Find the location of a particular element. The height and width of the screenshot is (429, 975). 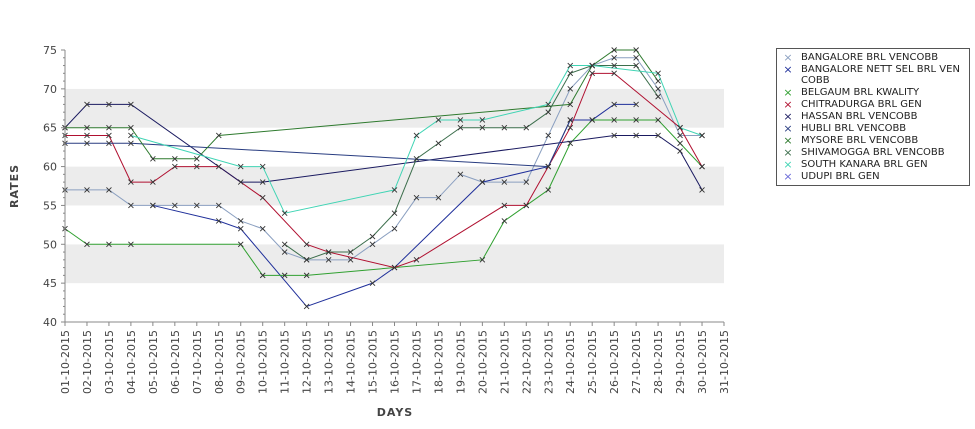

x-tick-label: 29-10-2015 is located at coordinates (680, 362).